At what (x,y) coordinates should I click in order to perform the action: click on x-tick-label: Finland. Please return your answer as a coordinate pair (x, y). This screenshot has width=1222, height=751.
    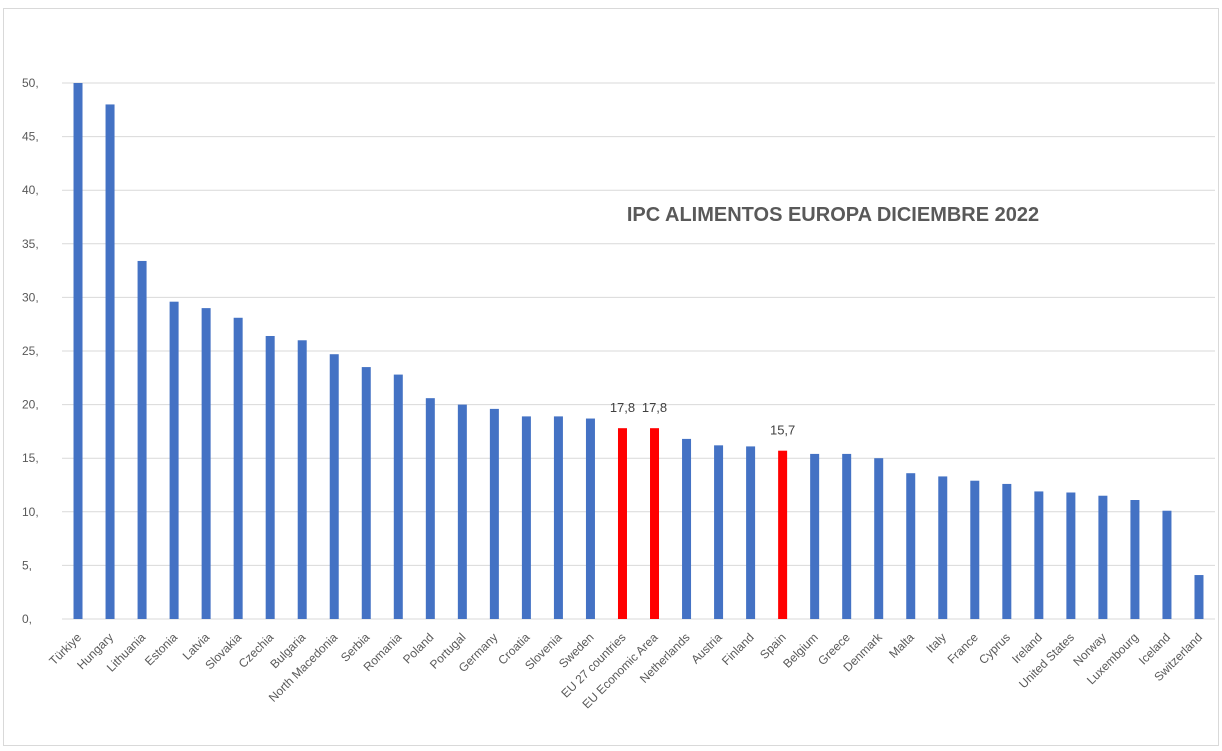
    Looking at the image, I should click on (738, 649).